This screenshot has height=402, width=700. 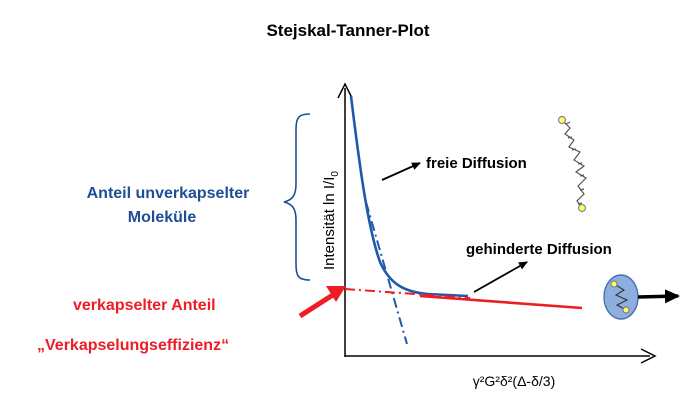 I want to click on free-diffusion-fit-line, so click(x=386, y=273).